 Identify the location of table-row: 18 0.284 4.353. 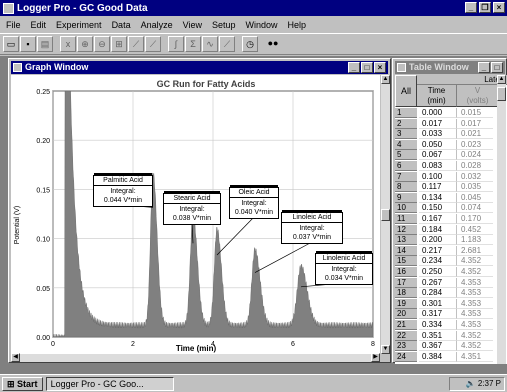
(451, 293).